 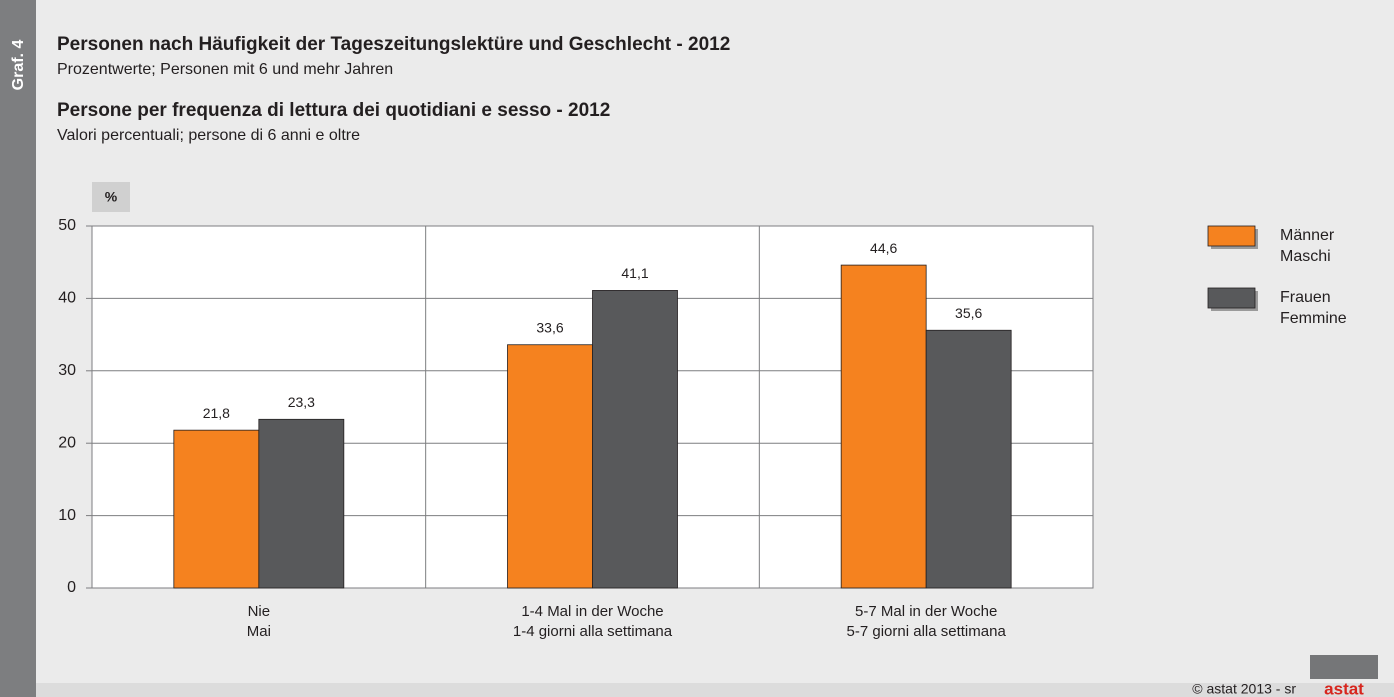 I want to click on x-tick-label: 1-4 Mal in der Woche, so click(x=592, y=611).